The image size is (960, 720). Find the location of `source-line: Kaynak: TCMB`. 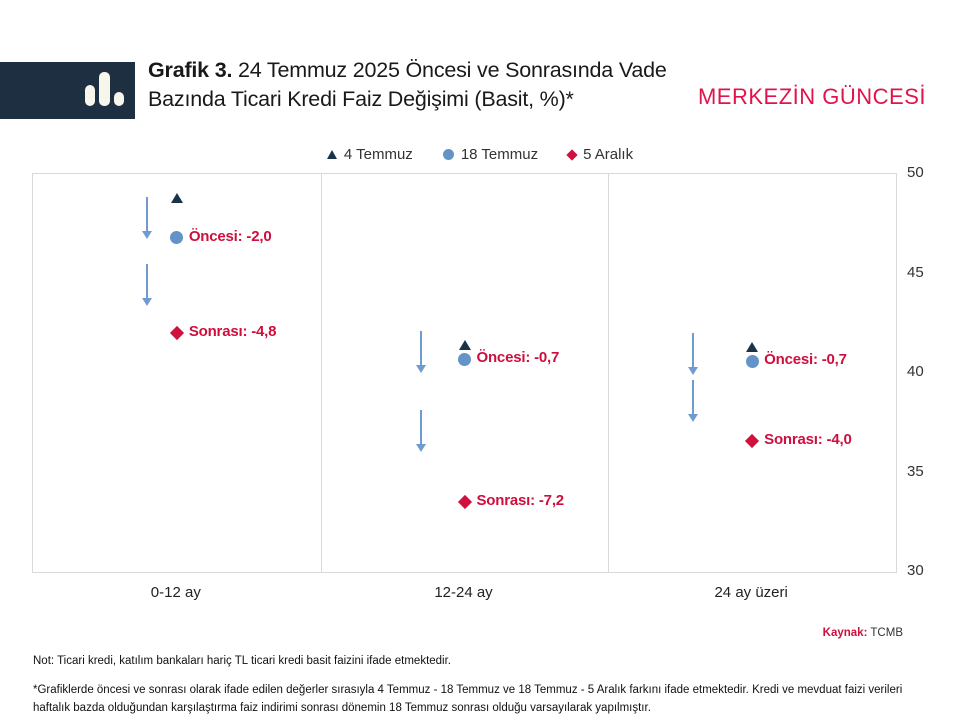

source-line: Kaynak: TCMB is located at coordinates (863, 633).